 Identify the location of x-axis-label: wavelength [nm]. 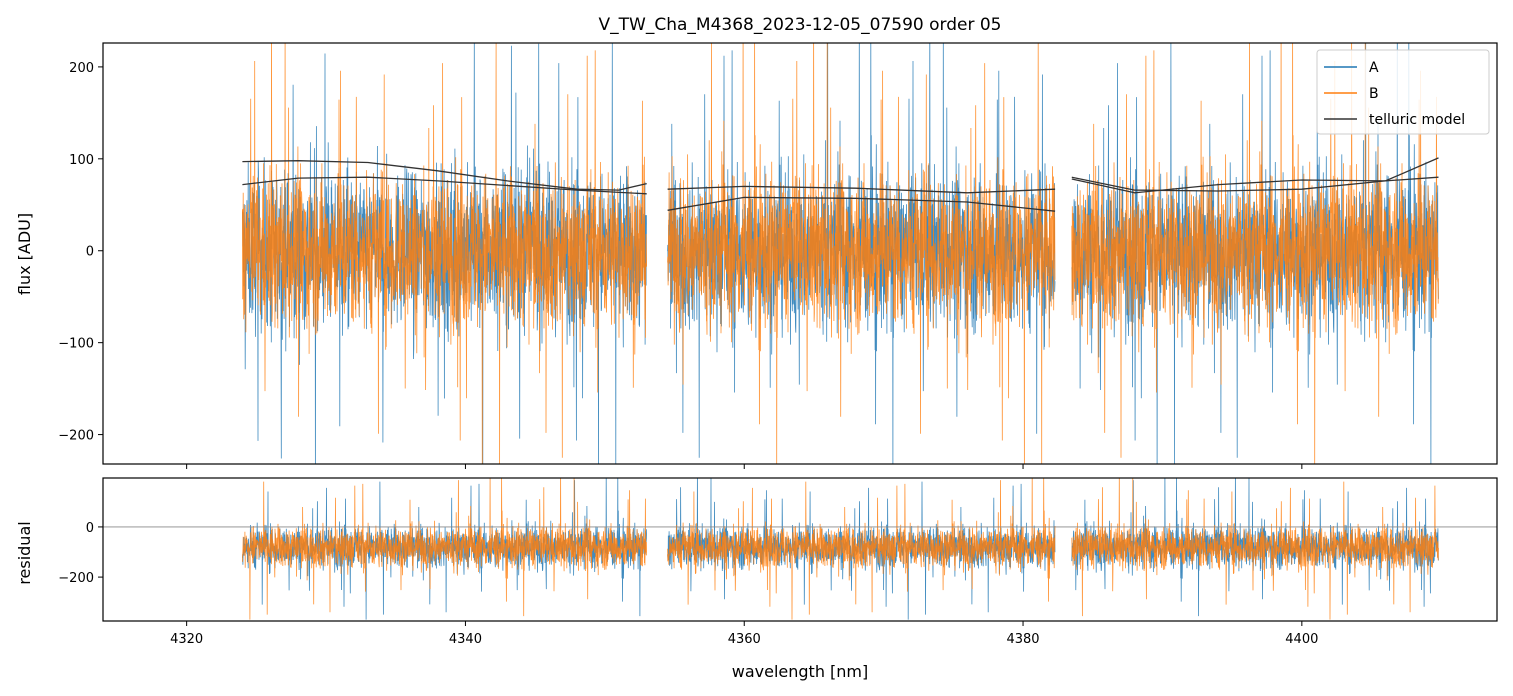
(800, 671).